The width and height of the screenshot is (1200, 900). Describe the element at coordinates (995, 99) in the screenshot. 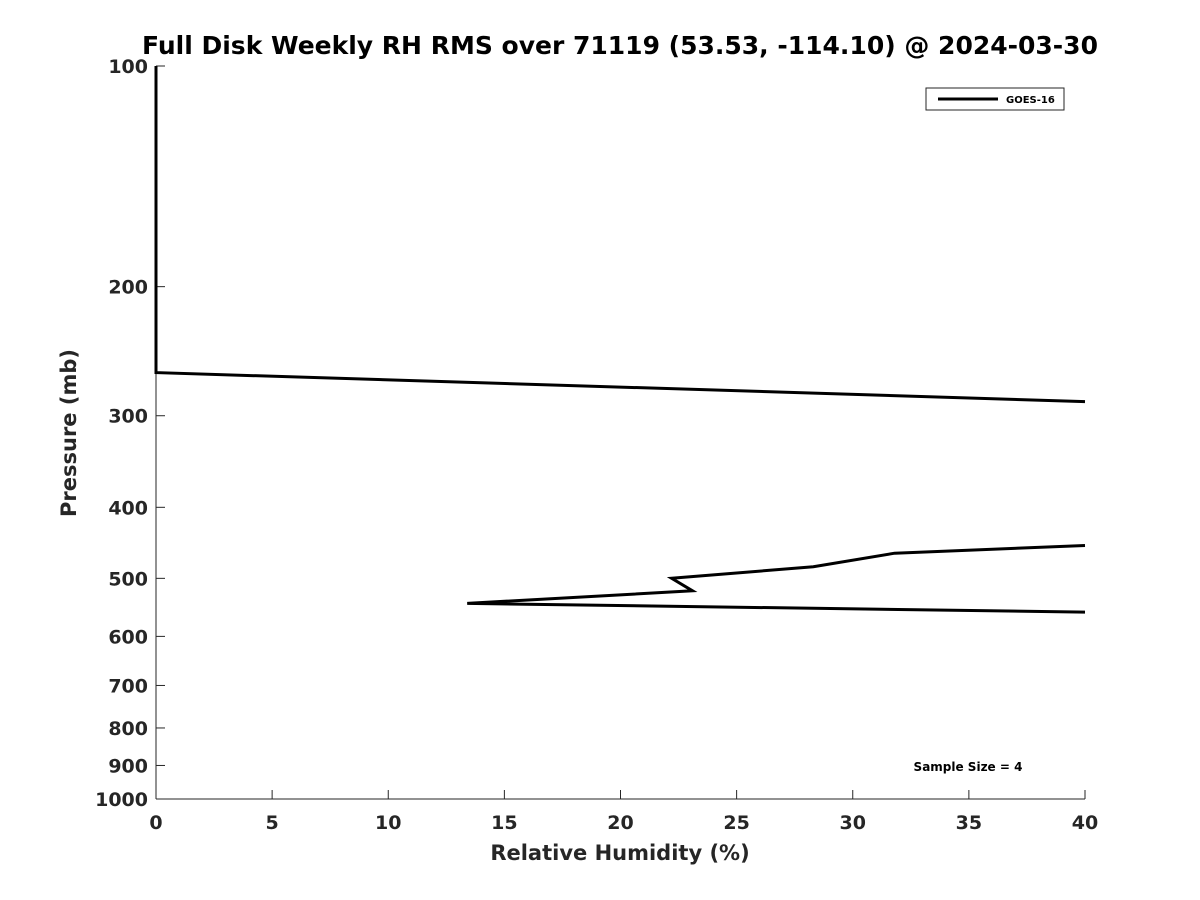

I see `legend: GOES-16` at that location.